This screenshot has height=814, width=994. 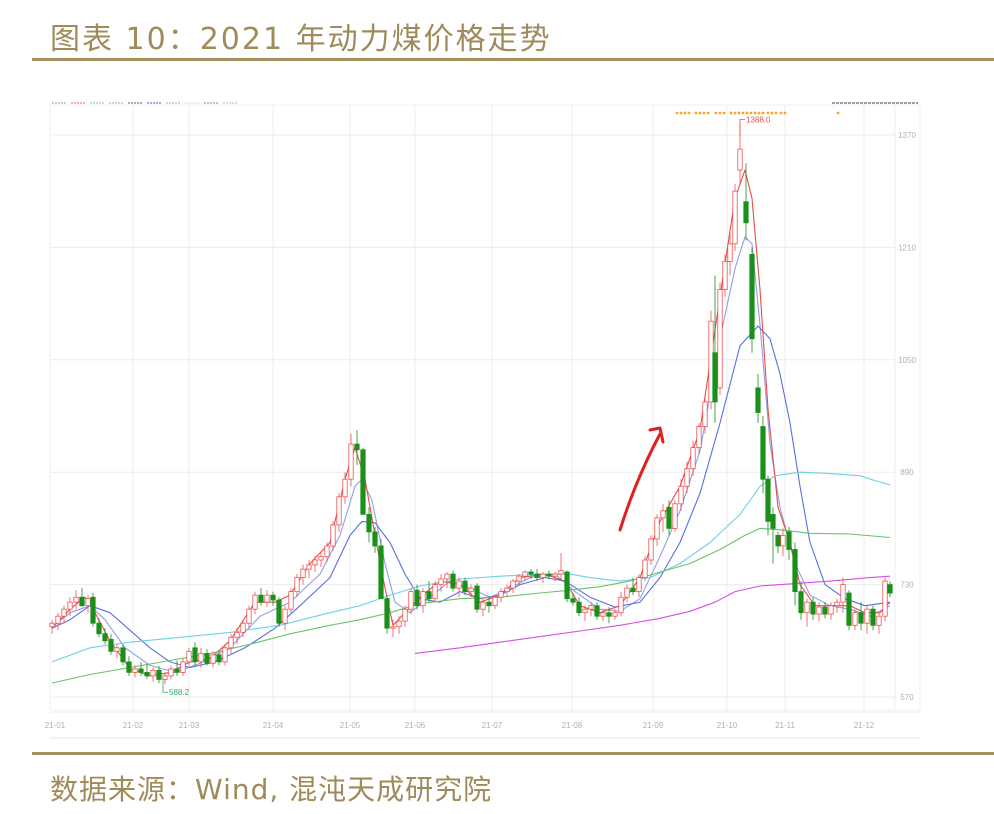 What do you see at coordinates (133, 725) in the screenshot?
I see `x-tick-label: 21-02` at bounding box center [133, 725].